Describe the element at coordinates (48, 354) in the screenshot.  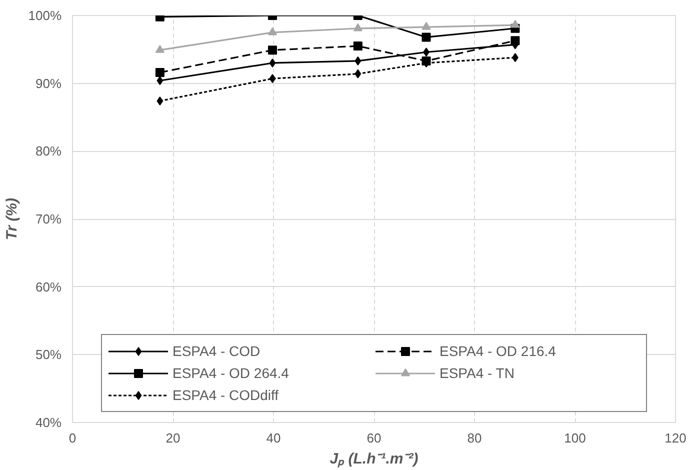
I see `y-tick-label: 50%` at that location.